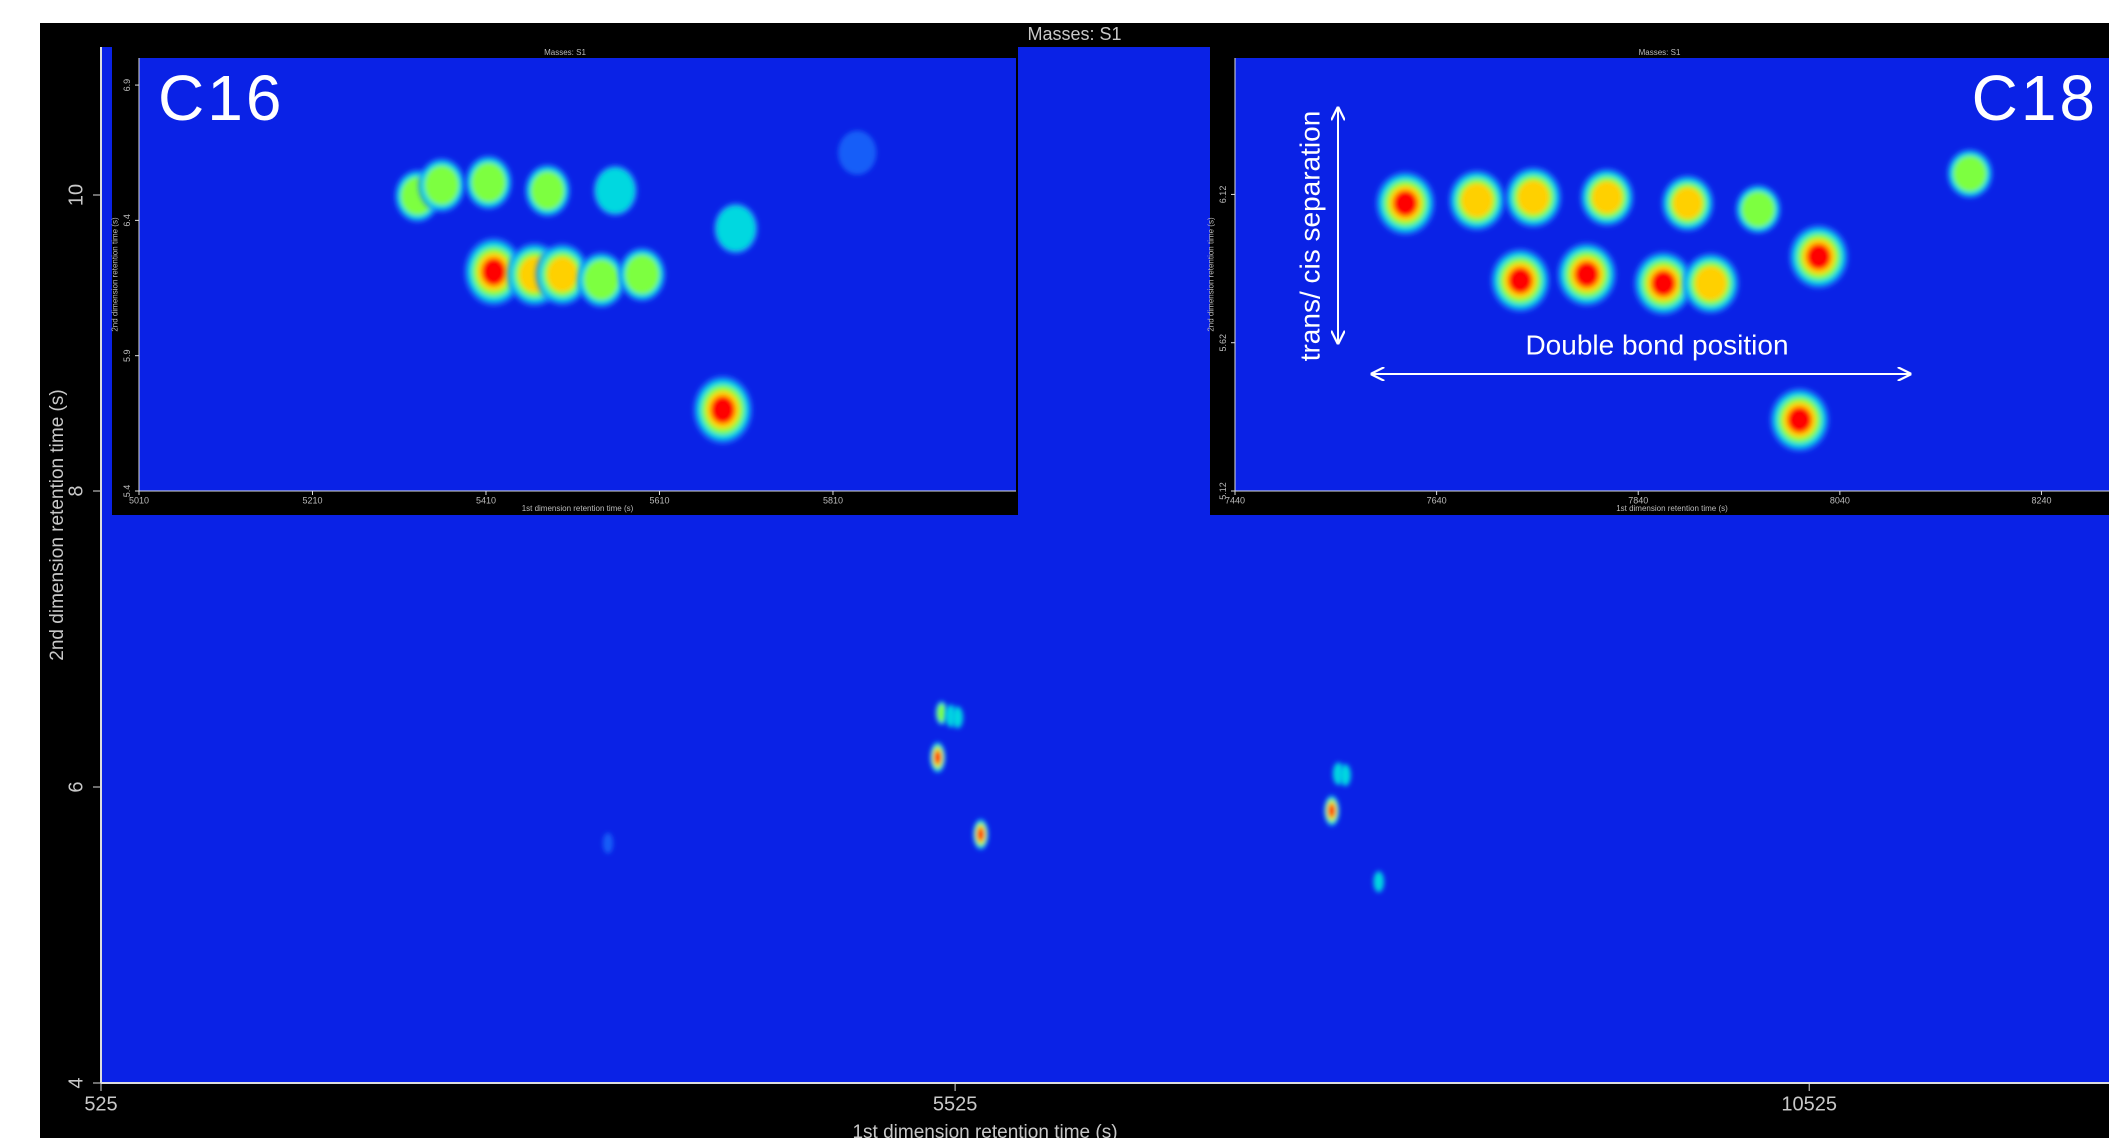 This screenshot has width=2109, height=1138. What do you see at coordinates (221, 98) in the screenshot?
I see `inset-label: C16` at bounding box center [221, 98].